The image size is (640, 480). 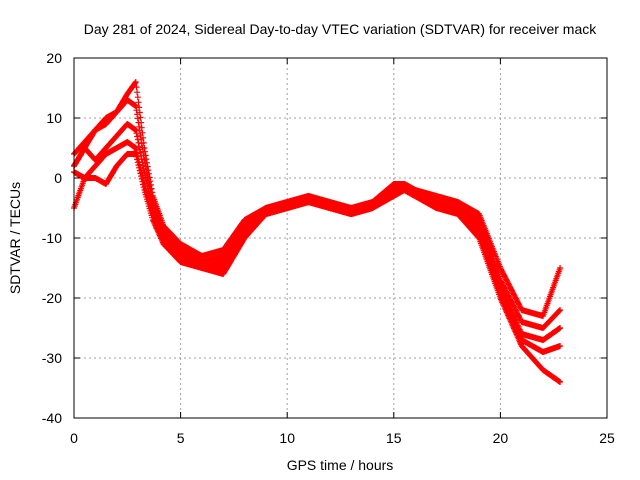 I want to click on y-tick-label: 10, so click(x=54, y=118).